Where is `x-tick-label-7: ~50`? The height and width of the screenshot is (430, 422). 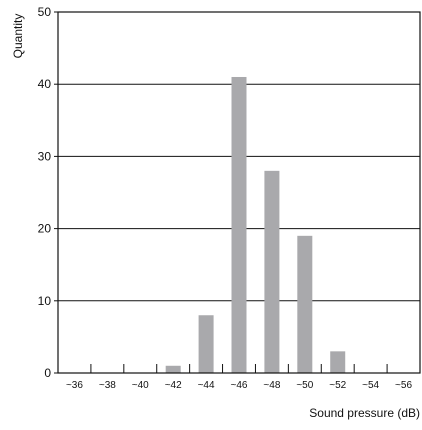
x-tick-label-7: ~50 is located at coordinates (304, 385).